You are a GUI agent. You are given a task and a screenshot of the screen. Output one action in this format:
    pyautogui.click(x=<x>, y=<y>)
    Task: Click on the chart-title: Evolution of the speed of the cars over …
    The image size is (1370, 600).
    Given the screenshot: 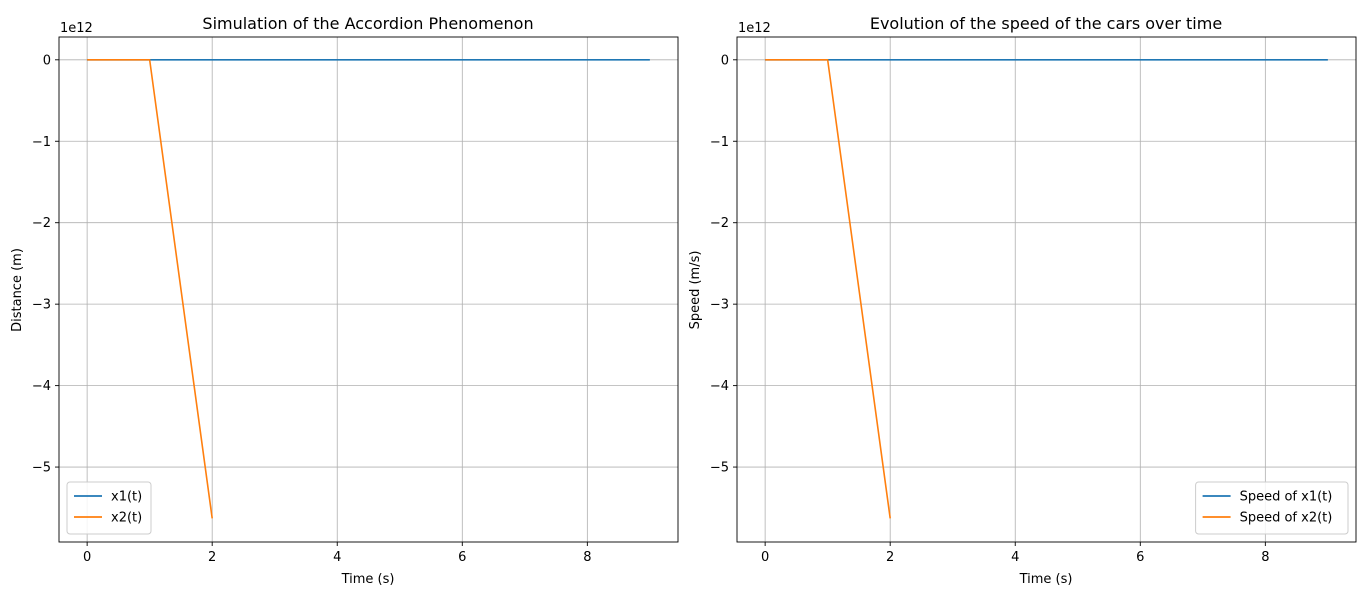 What is the action you would take?
    pyautogui.click(x=1046, y=23)
    